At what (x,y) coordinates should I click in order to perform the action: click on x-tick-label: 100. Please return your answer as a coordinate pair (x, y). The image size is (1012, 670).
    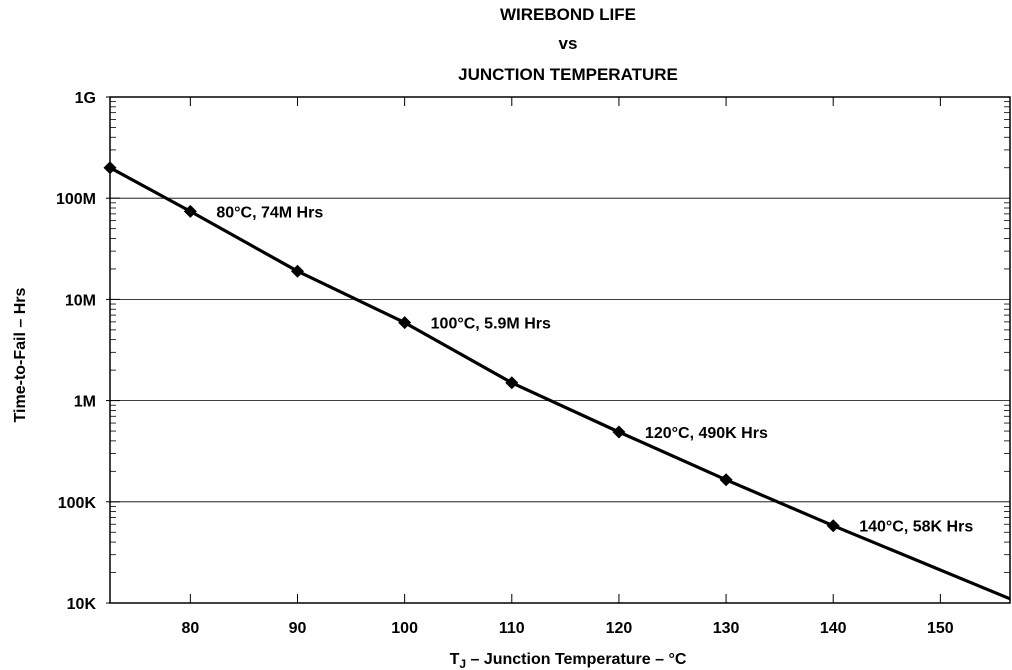
    Looking at the image, I should click on (404, 628).